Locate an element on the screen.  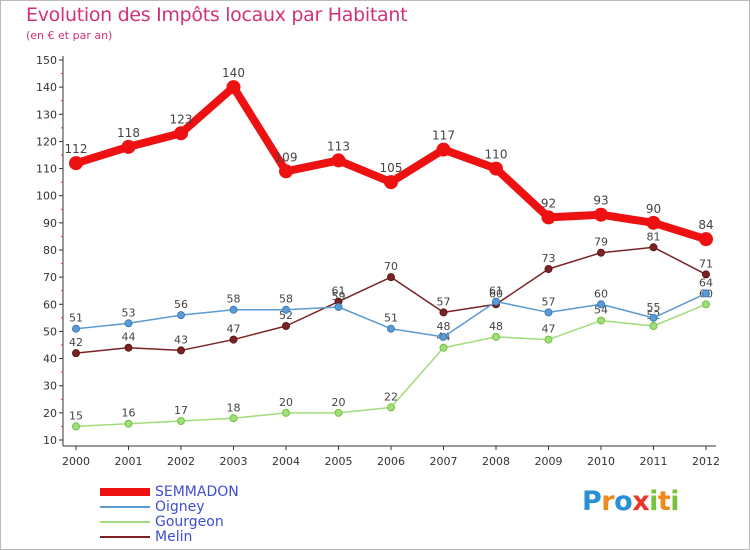
data-label: 58 is located at coordinates (286, 299).